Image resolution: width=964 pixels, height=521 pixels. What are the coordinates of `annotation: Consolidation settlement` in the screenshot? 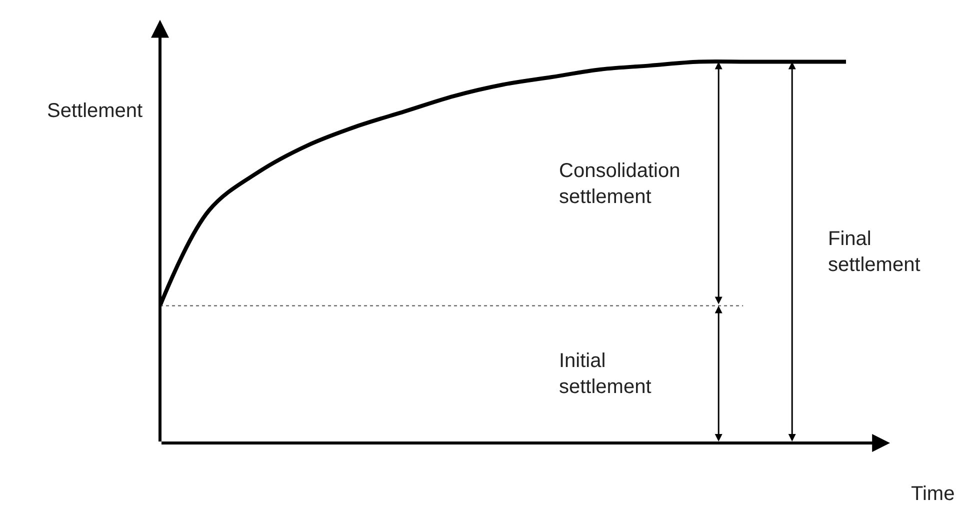 It's located at (619, 184).